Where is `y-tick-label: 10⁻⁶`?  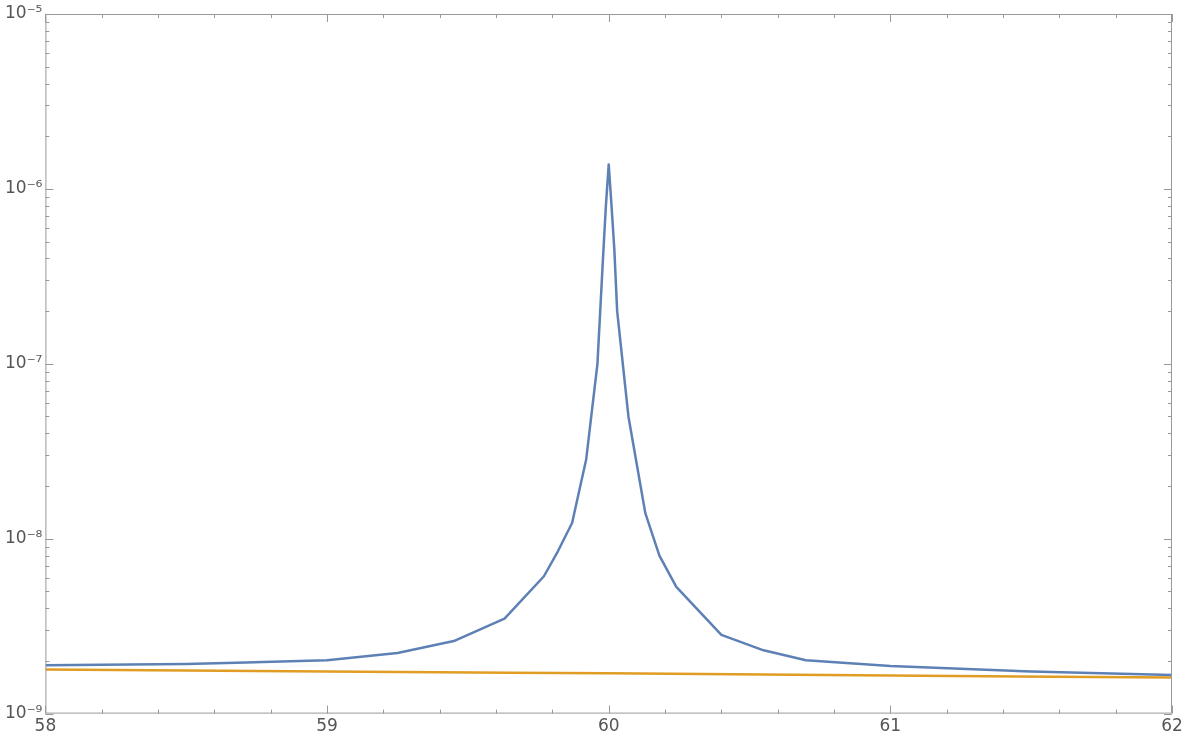 y-tick-label: 10⁻⁶ is located at coordinates (24, 187).